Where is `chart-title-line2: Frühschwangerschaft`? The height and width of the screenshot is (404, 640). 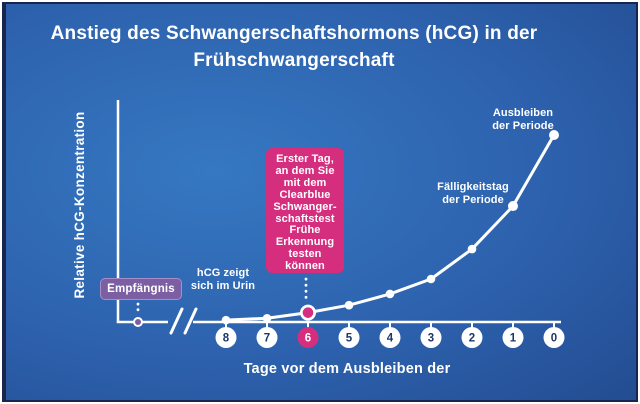 chart-title-line2: Frühschwangerschaft is located at coordinates (294, 60).